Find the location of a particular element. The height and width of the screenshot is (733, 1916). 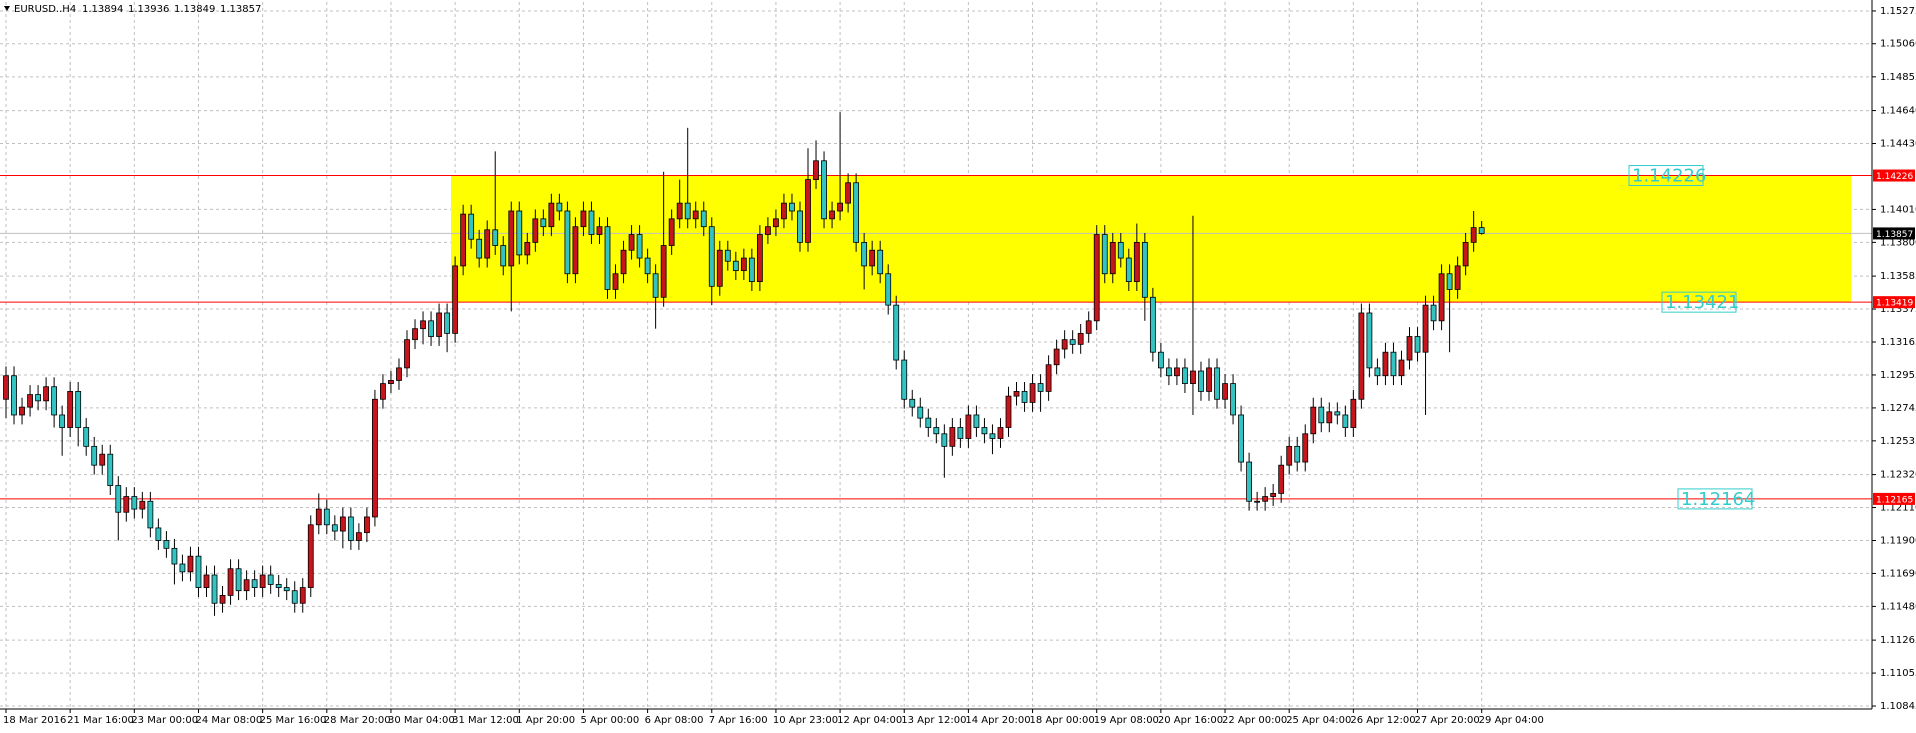

y-tick-label: 1.12535 is located at coordinates (1898, 441).